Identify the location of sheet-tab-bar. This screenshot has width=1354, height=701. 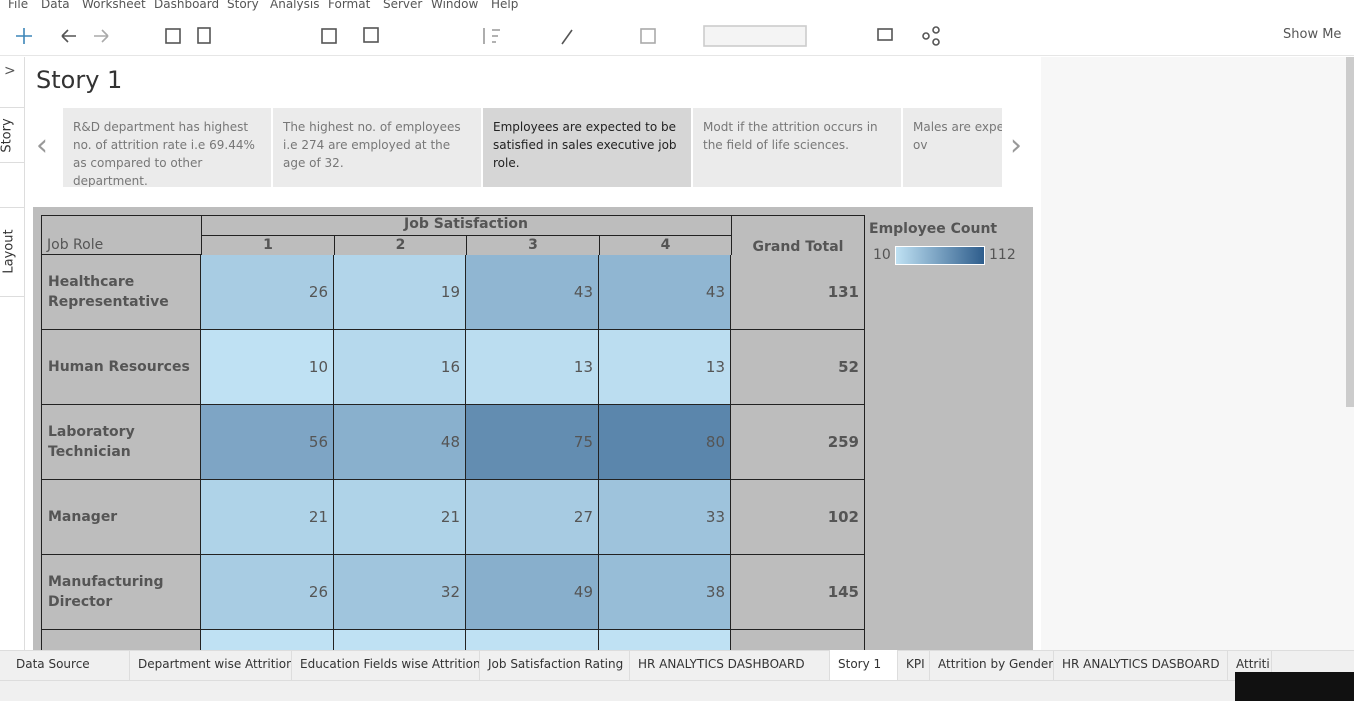
(677, 665).